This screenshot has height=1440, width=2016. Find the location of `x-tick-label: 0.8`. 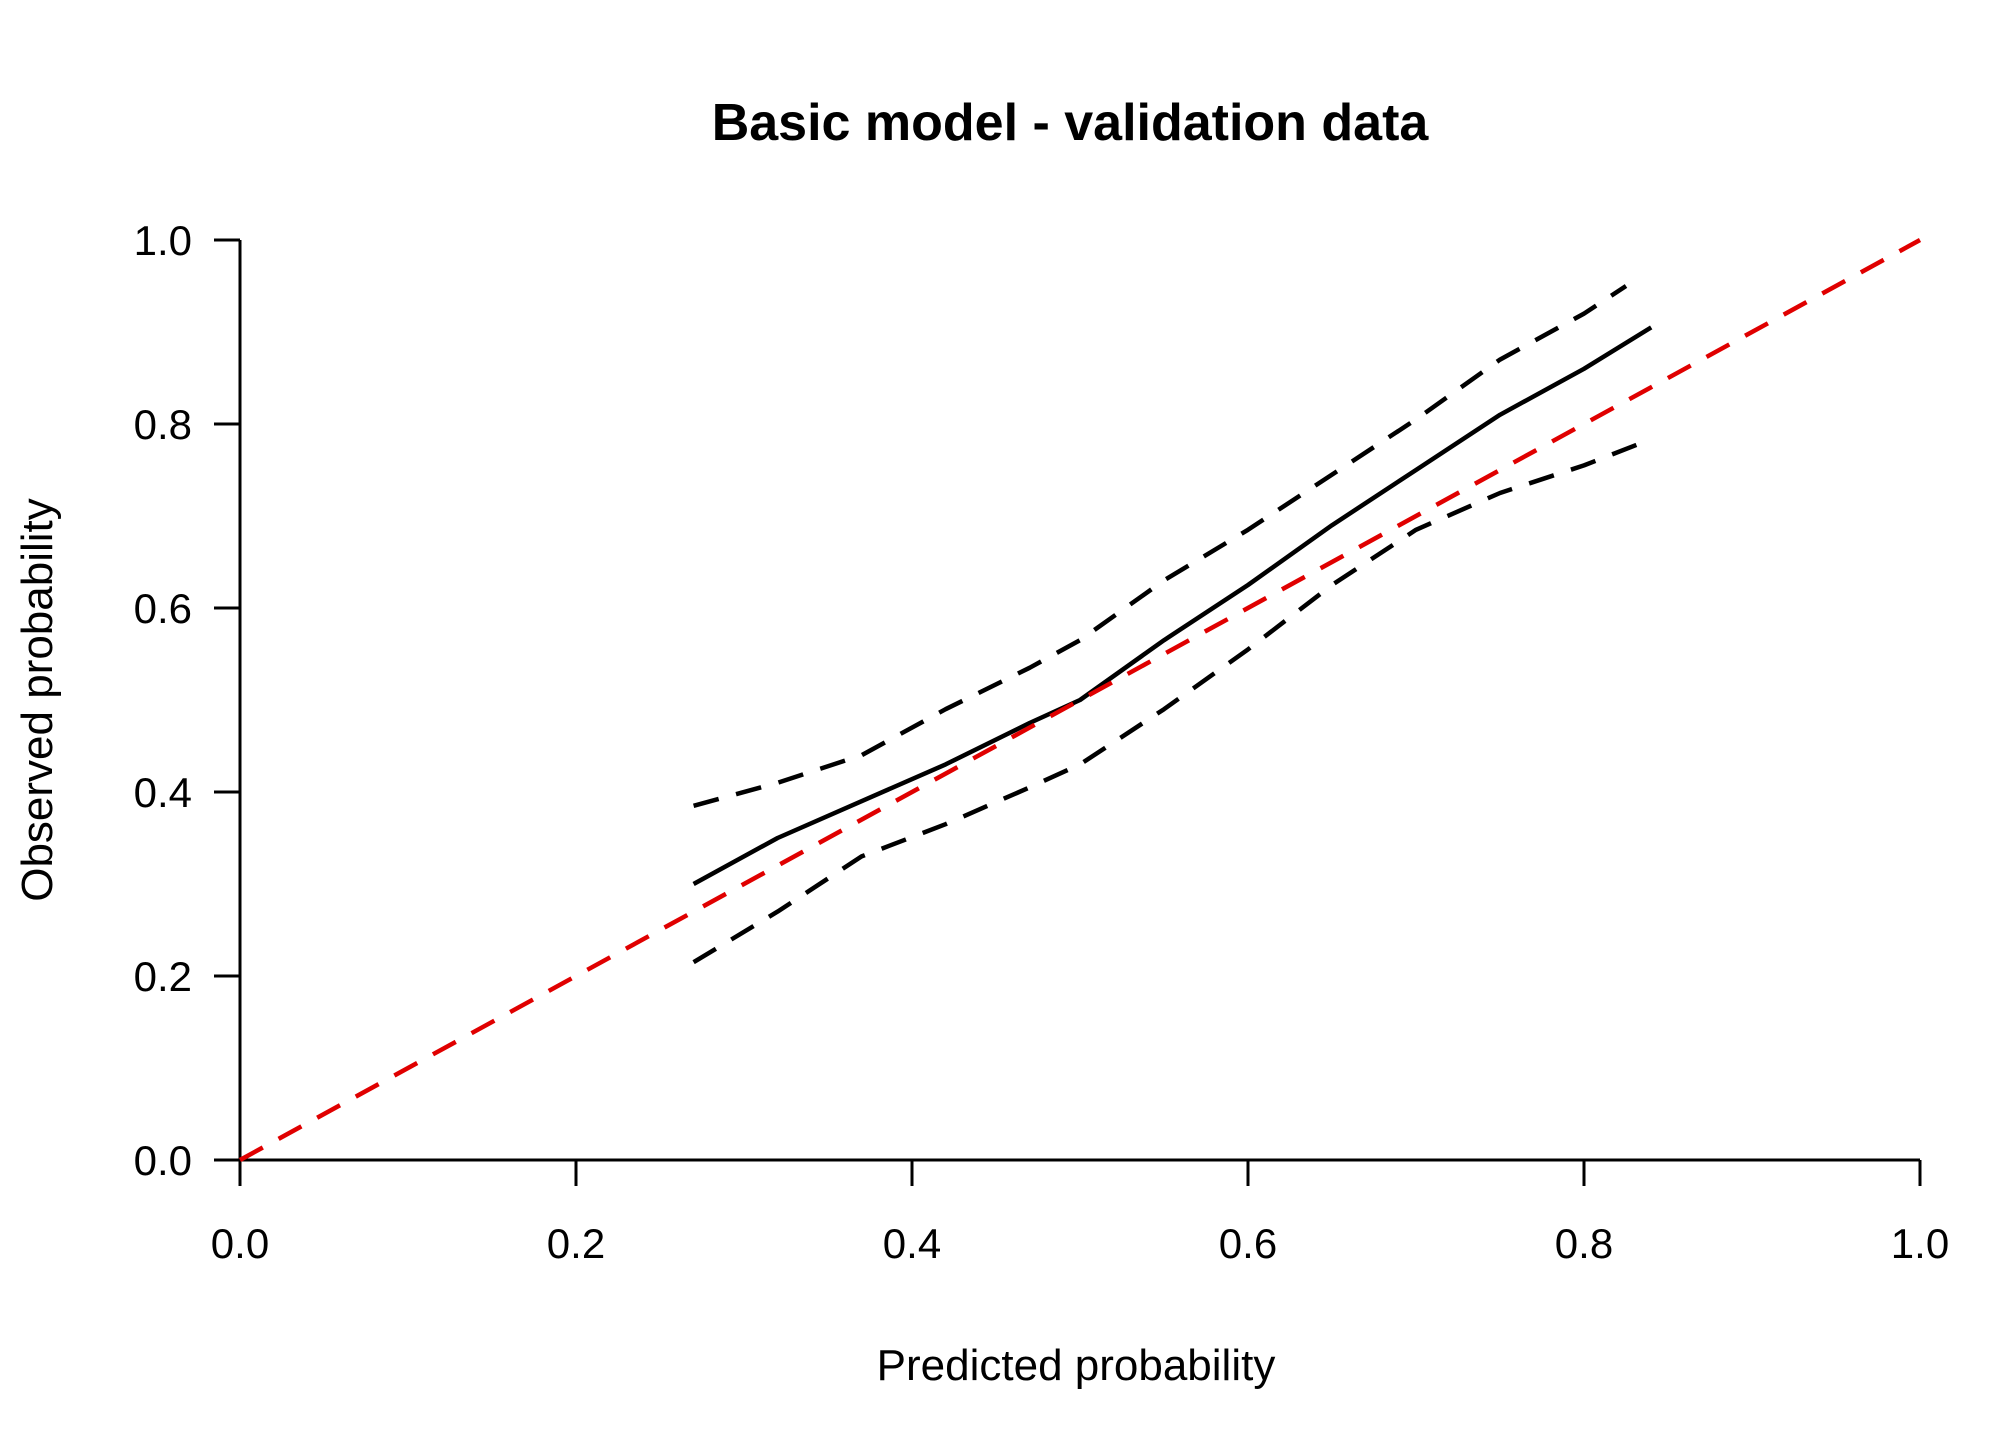

x-tick-label: 0.8 is located at coordinates (1584, 1243).